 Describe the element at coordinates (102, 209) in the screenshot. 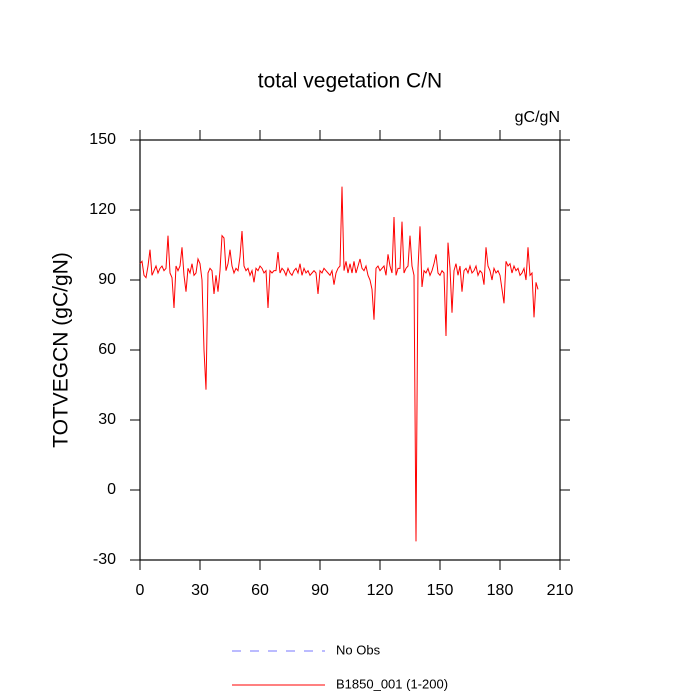

I see `y-tick-label: 120` at that location.